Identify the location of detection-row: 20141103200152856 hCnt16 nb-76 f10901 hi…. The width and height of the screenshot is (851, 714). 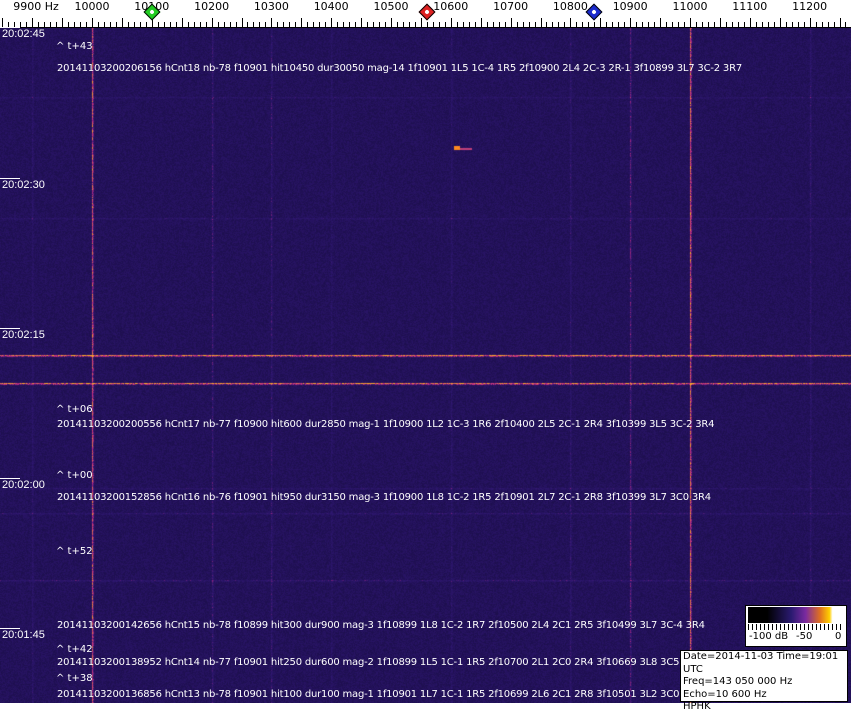
(384, 497).